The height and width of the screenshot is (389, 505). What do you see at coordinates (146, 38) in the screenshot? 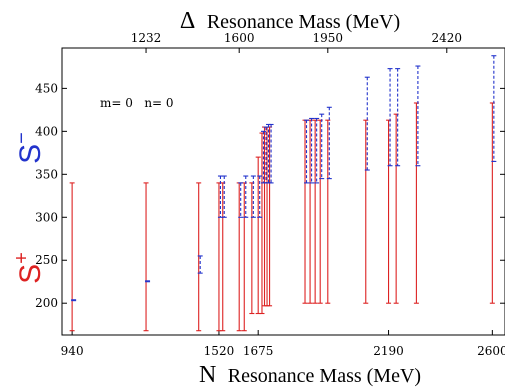
I see `top-tick-label: 1232` at bounding box center [146, 38].